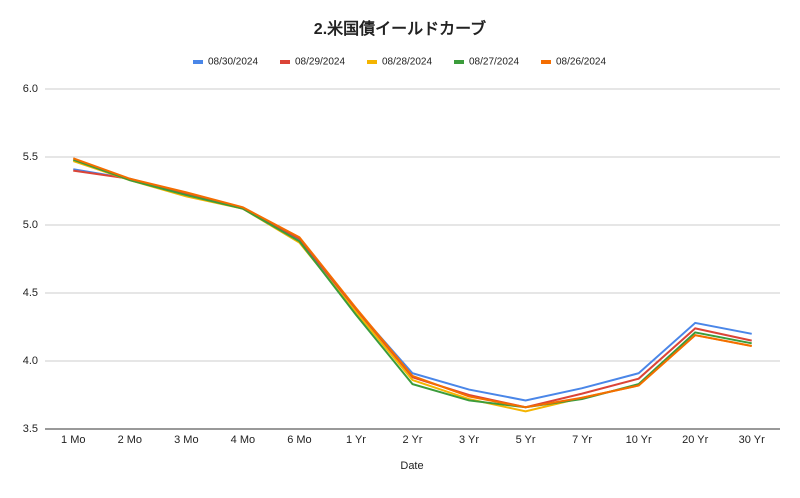  Describe the element at coordinates (30, 157) in the screenshot. I see `y-tick-label: 5.5` at that location.